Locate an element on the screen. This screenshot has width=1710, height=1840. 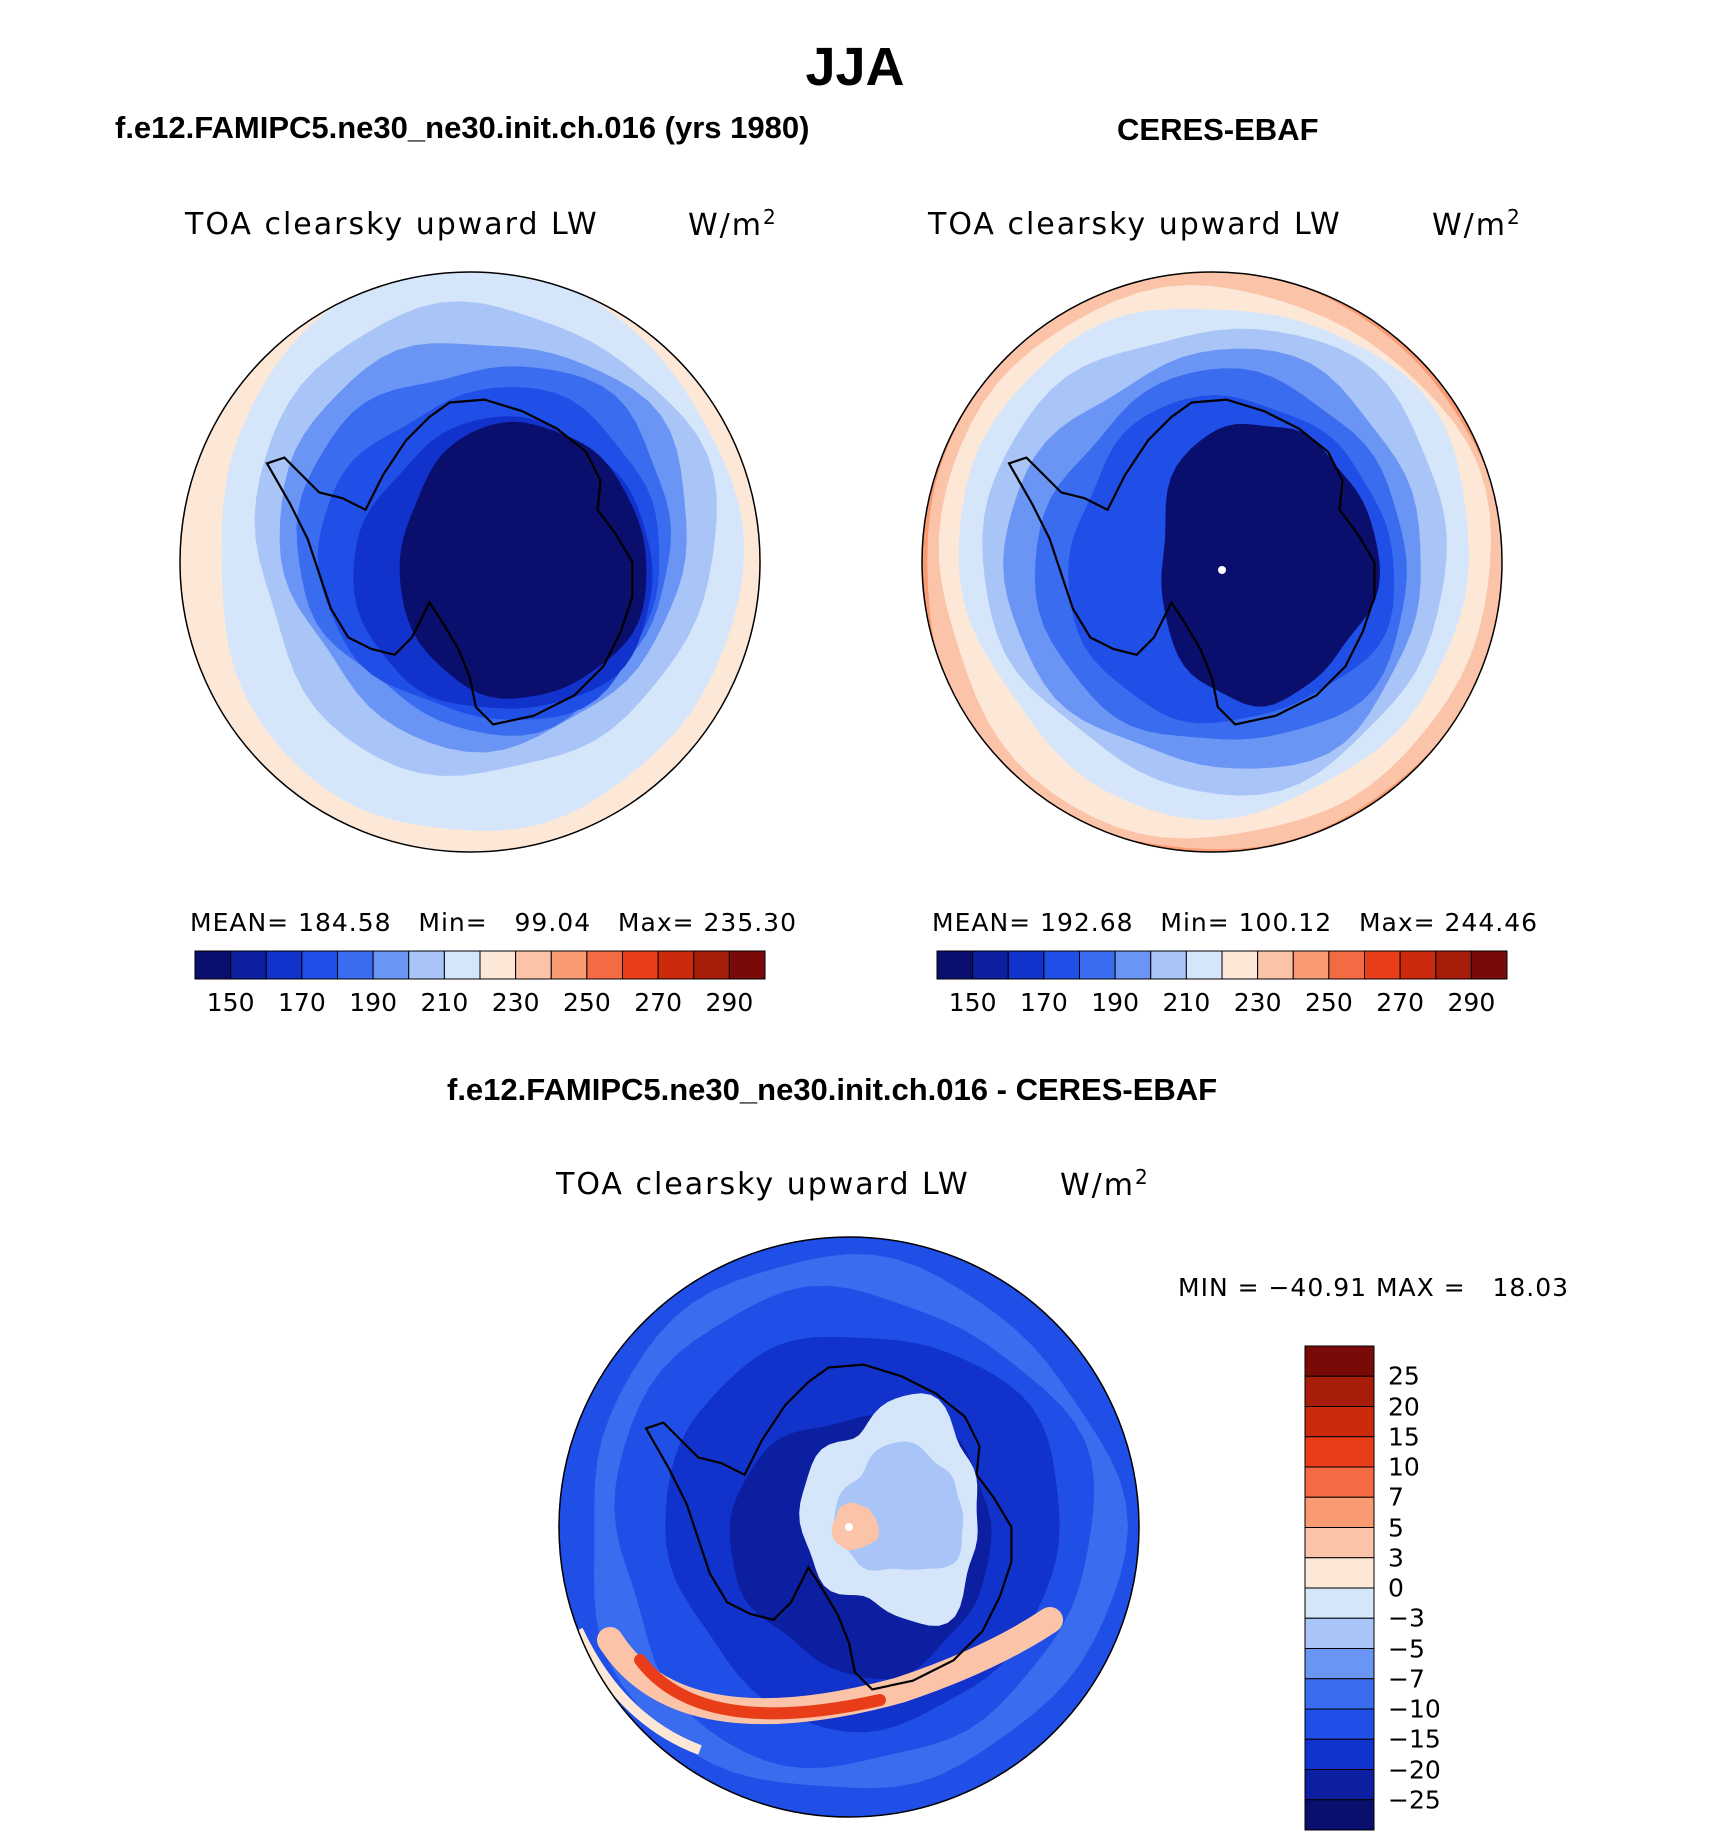
left-colorbar-tick-label: 290 is located at coordinates (729, 1002).